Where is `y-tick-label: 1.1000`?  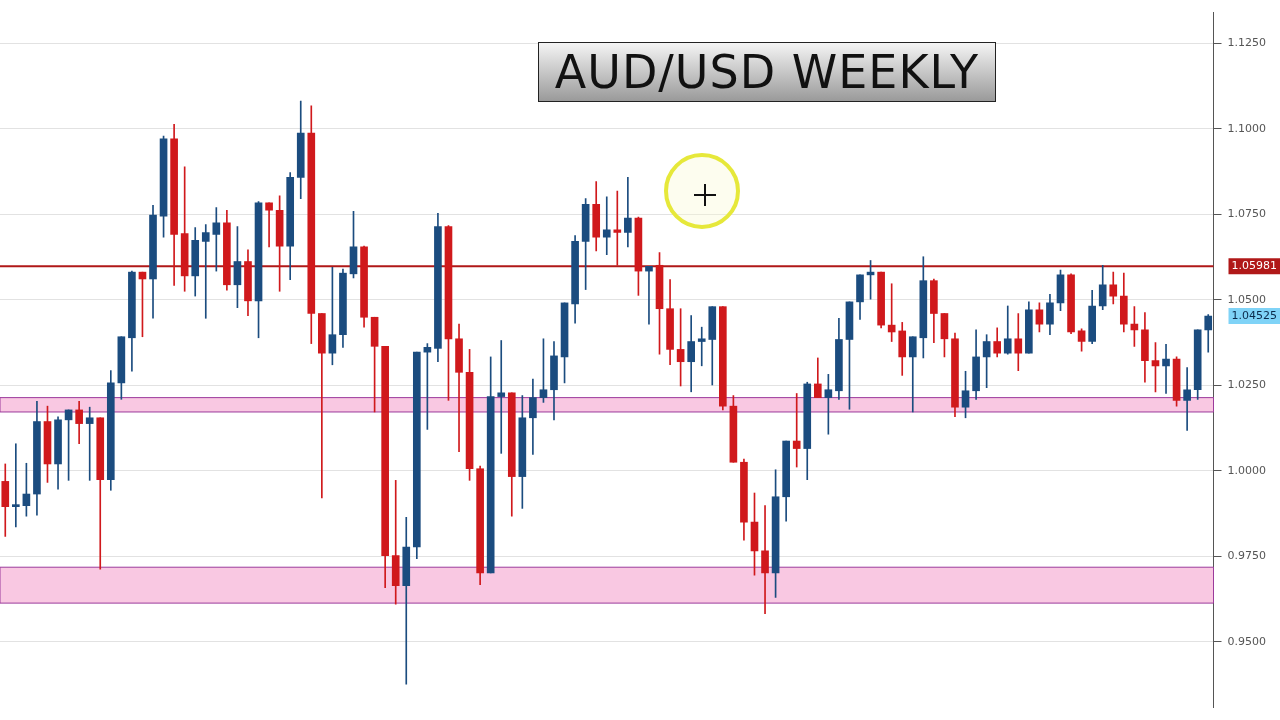 y-tick-label: 1.1000 is located at coordinates (1247, 128).